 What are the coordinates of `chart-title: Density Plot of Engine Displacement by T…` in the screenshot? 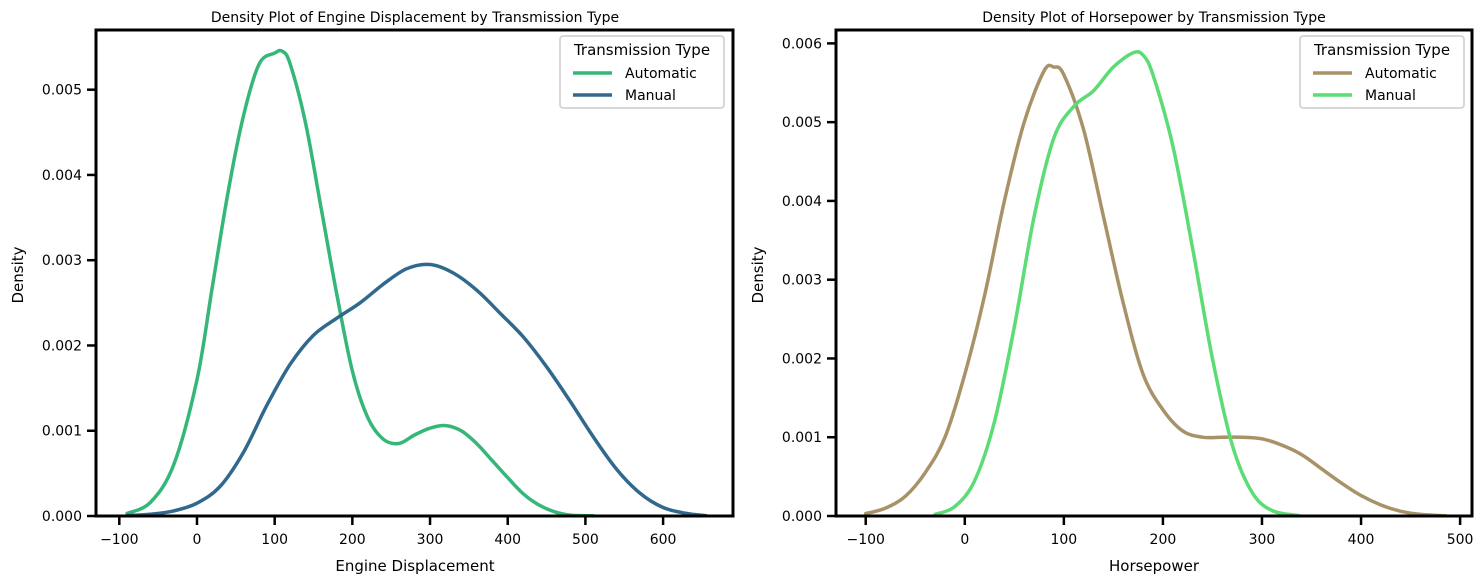 It's located at (415, 18).